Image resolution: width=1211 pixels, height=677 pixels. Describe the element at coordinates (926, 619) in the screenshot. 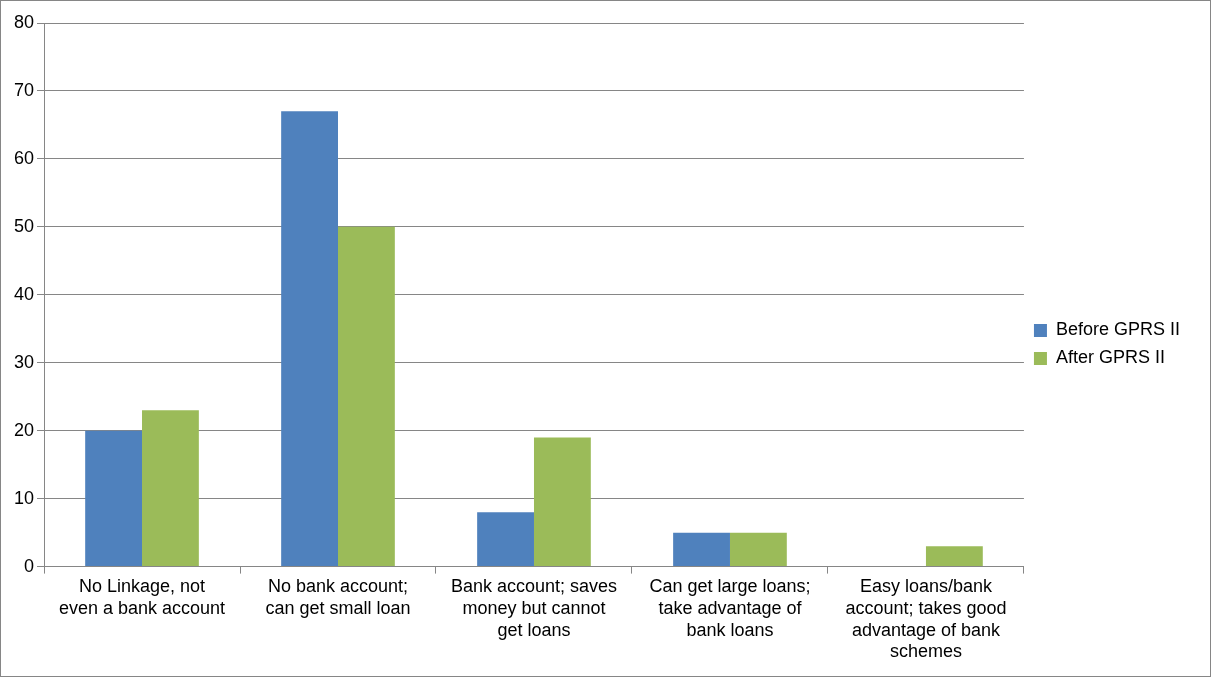

I see `x-tick-label: Easy loans/bank account; takes good advantage of bank schemes` at that location.